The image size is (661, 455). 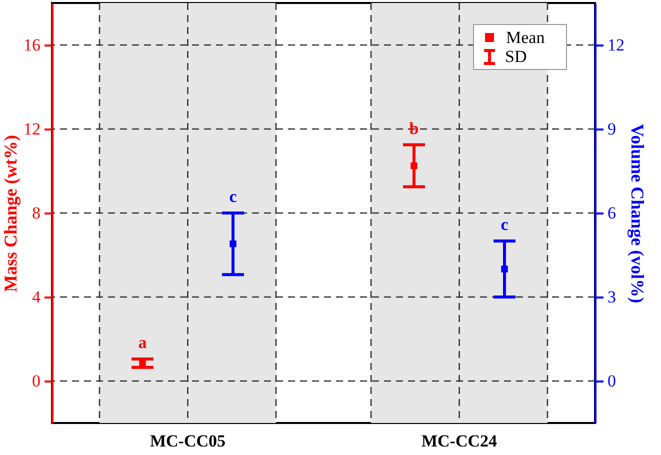 I want to click on annotation: SD, so click(x=516, y=56).